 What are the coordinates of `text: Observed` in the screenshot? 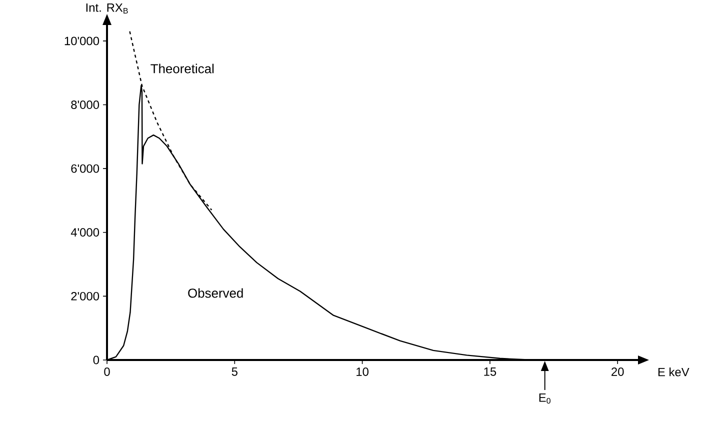 It's located at (215, 293).